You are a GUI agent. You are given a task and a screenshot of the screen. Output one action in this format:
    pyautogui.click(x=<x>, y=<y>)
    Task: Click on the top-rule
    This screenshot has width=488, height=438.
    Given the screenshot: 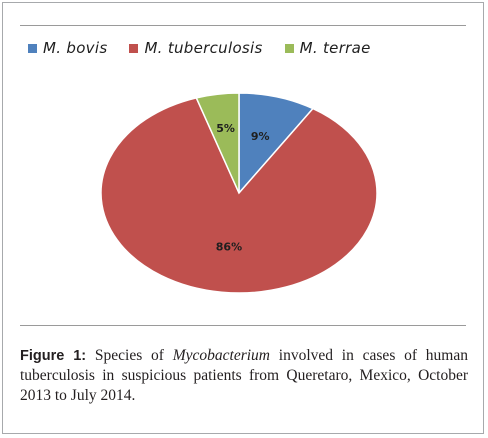 What is the action you would take?
    pyautogui.click(x=243, y=25)
    